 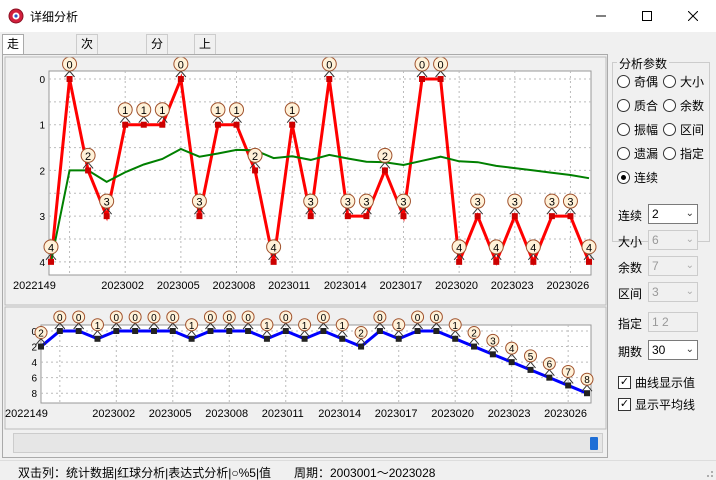 What do you see at coordinates (358, 16) in the screenshot?
I see `title-bar: 详细分析` at bounding box center [358, 16].